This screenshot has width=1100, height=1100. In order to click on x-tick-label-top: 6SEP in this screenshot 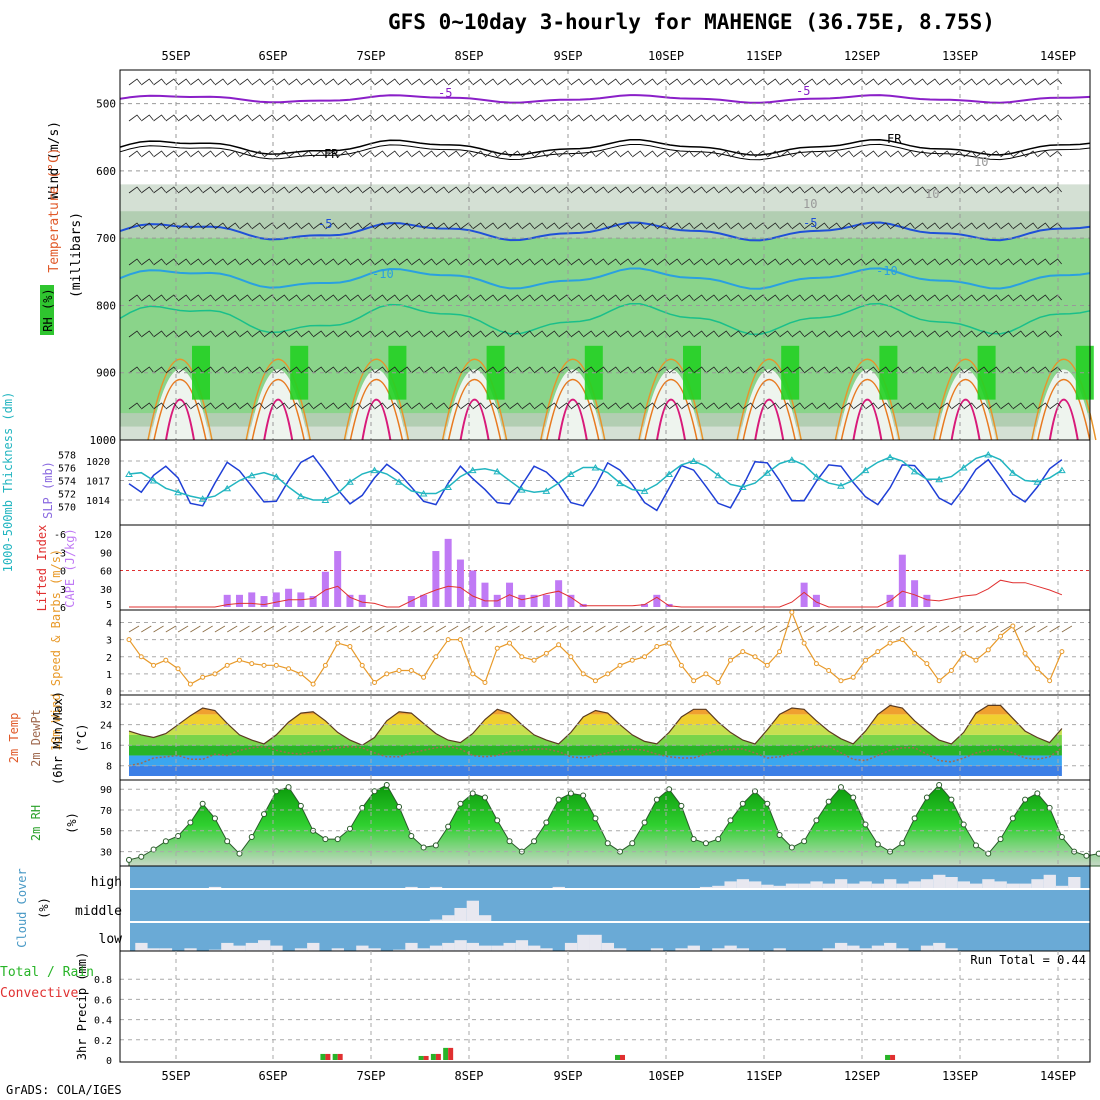, I will do `click(273, 56)`.